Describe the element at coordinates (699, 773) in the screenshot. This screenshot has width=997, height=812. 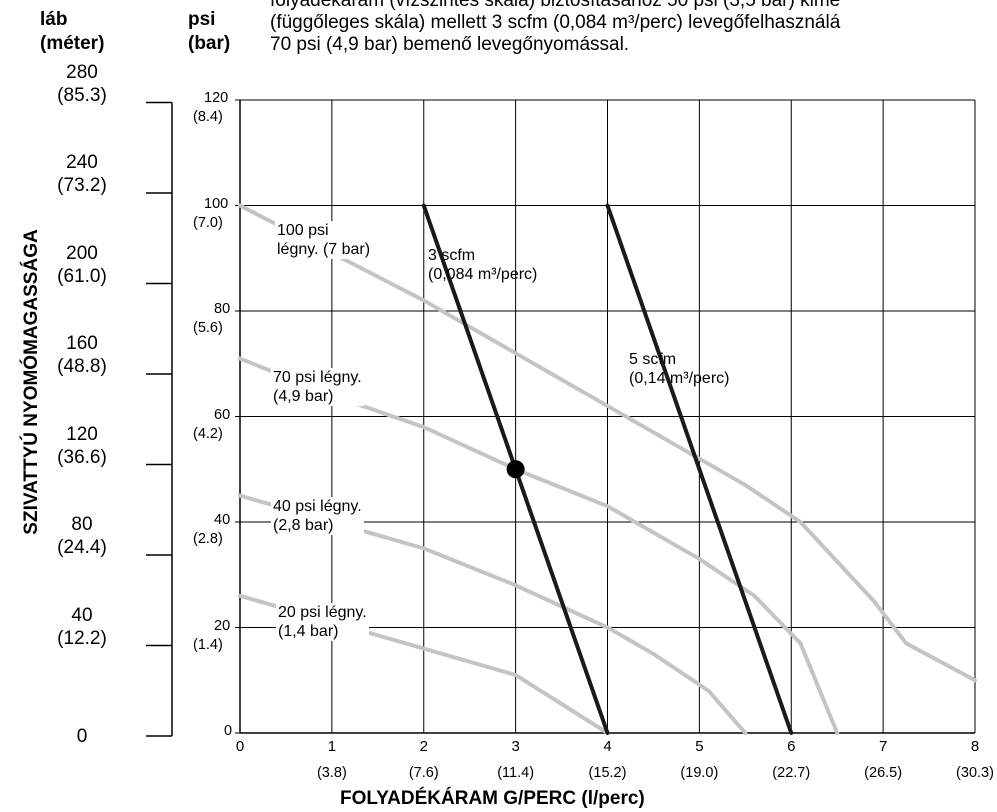
I see `x-tick-label-secondary: (19.0)` at that location.